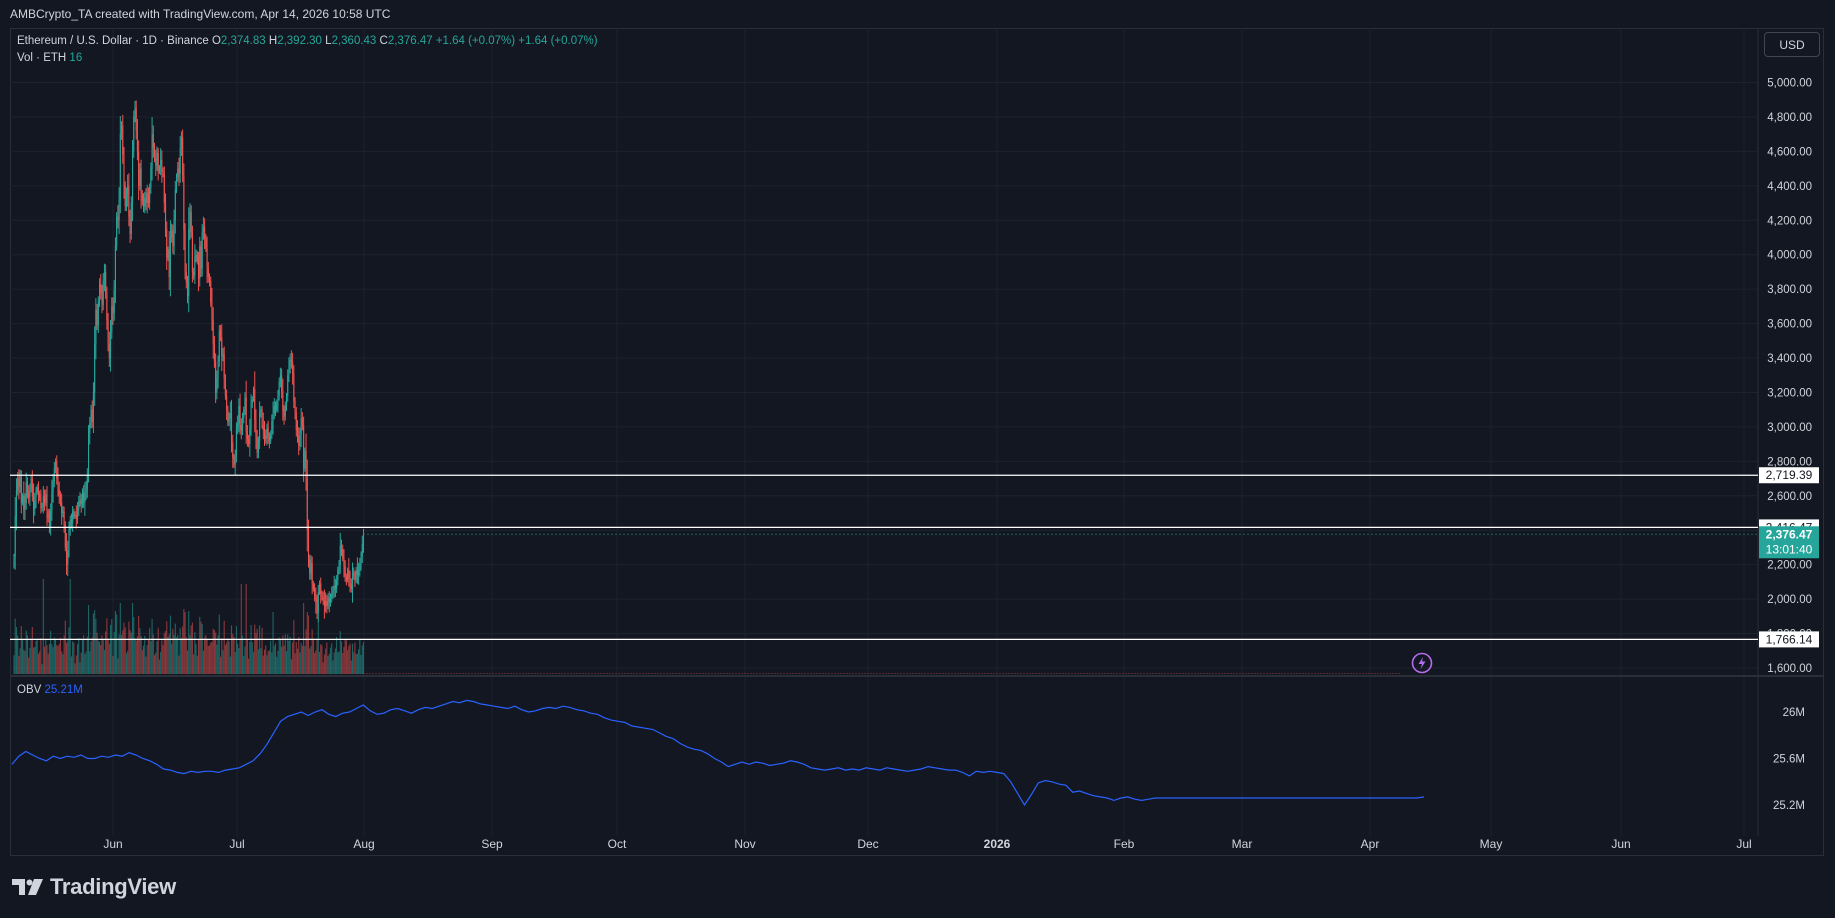  Describe the element at coordinates (113, 41) in the screenshot. I see `symbol-title: Ethereum / U.S. Dollar · 1D · Binance` at that location.